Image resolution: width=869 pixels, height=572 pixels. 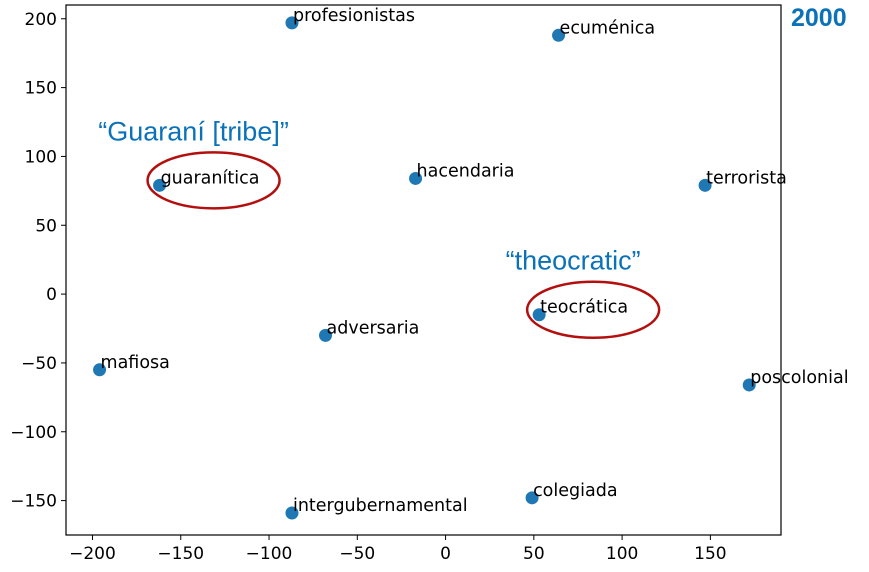 I want to click on y-tick-label: 50, so click(x=46, y=226).